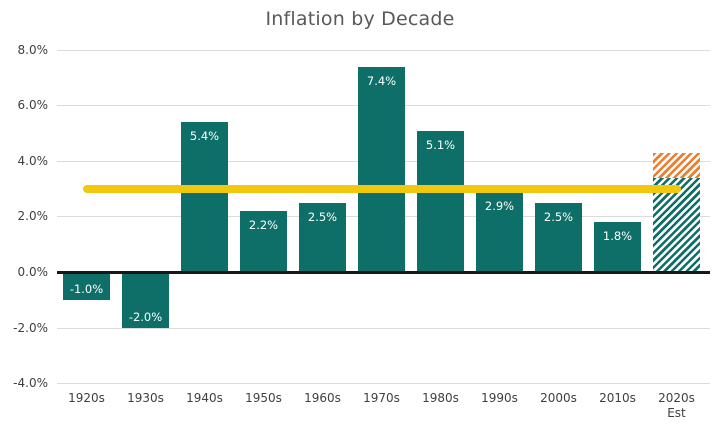  Describe the element at coordinates (33, 216) in the screenshot. I see `y-axis-tick-2.0%: 2.0%` at that location.